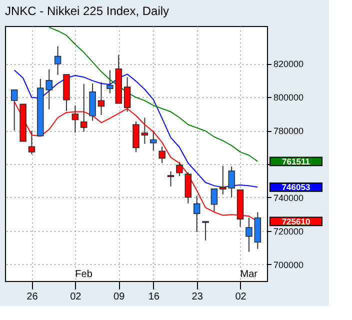 The height and width of the screenshot is (320, 352). I want to click on x-tick-label: 26, so click(32, 297).